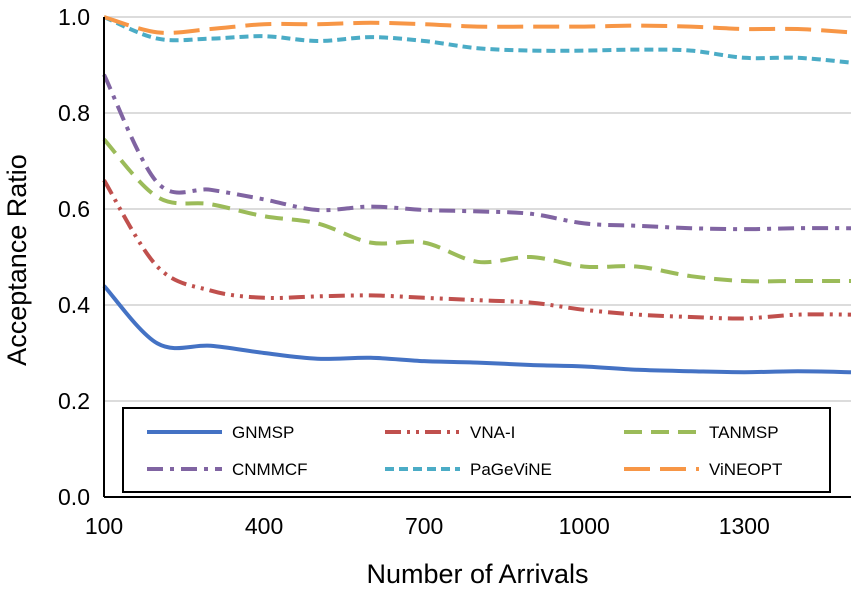  What do you see at coordinates (74, 209) in the screenshot?
I see `y-tick-label: 0.6` at bounding box center [74, 209].